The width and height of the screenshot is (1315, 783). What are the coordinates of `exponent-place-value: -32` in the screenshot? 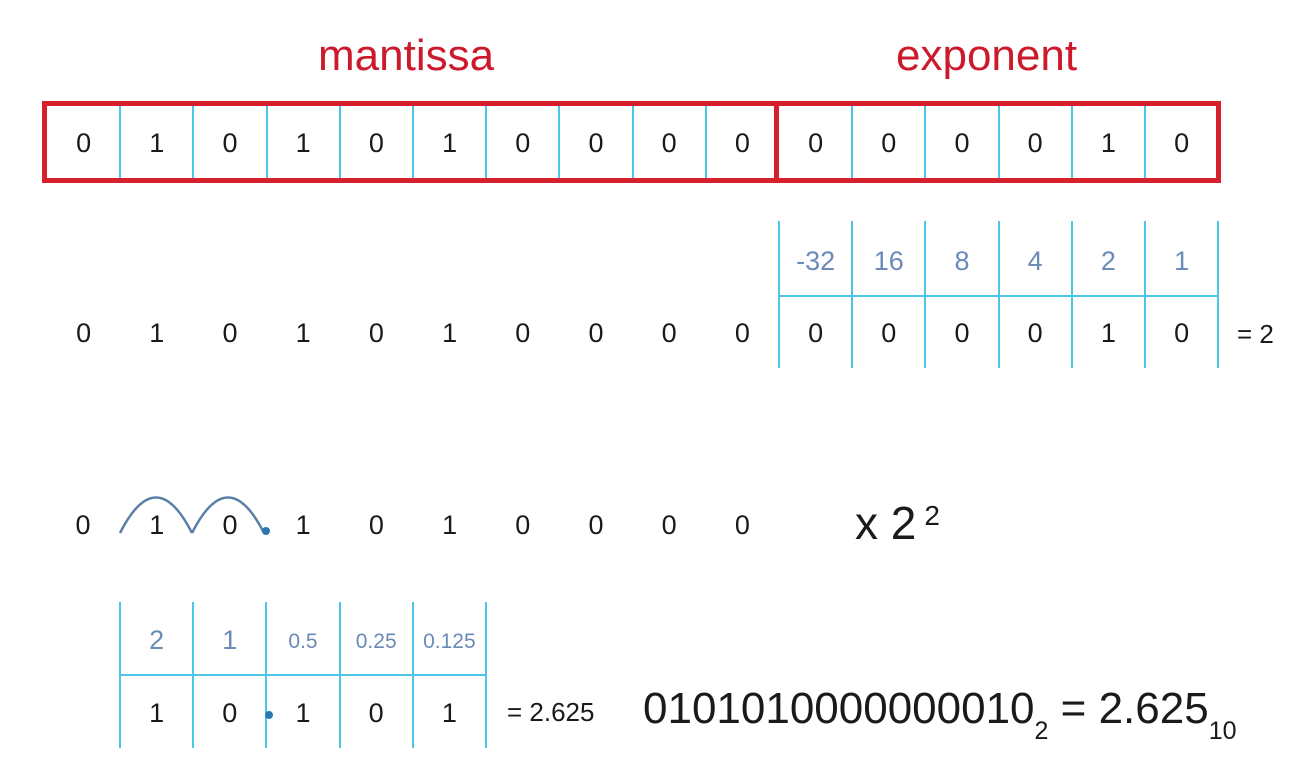 It's located at (816, 261).